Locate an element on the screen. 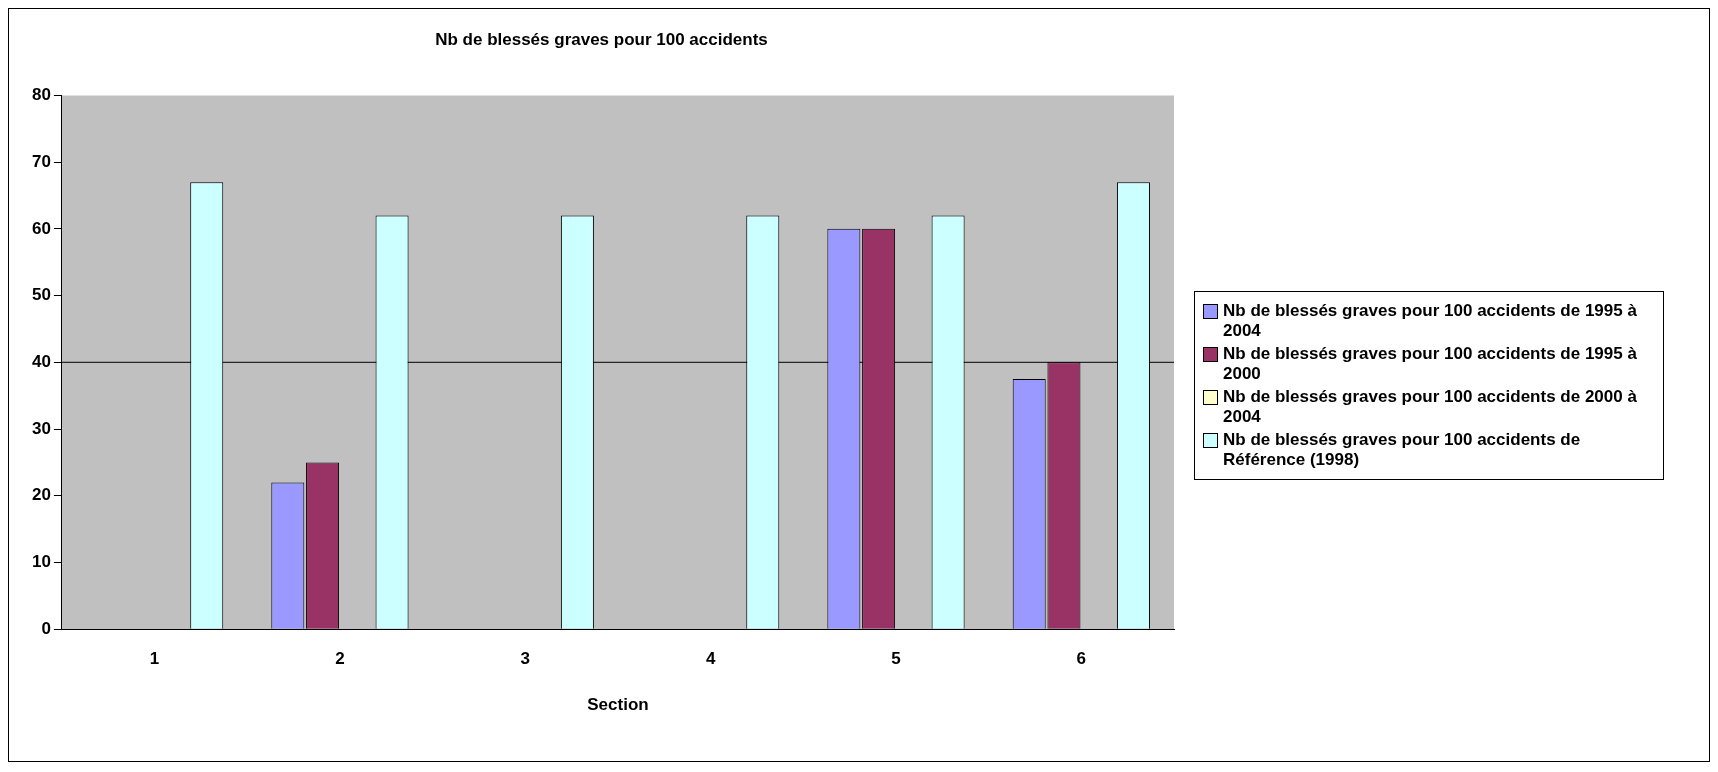 This screenshot has height=772, width=1718. x-tick-label: 5 is located at coordinates (896, 659).